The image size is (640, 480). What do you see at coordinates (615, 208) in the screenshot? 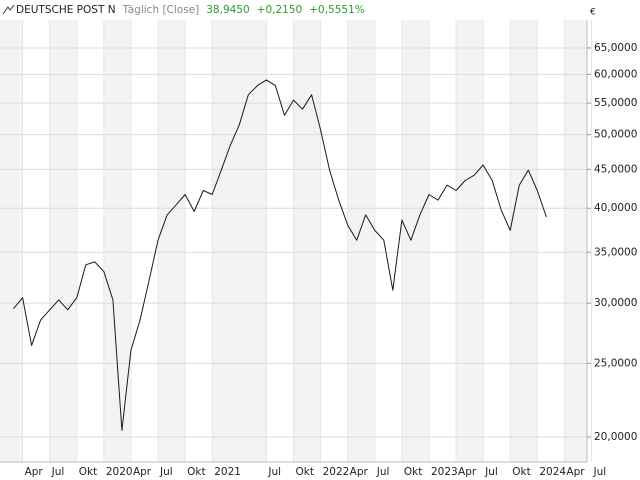
I see `y-tick-label: 40,0000` at bounding box center [615, 208].